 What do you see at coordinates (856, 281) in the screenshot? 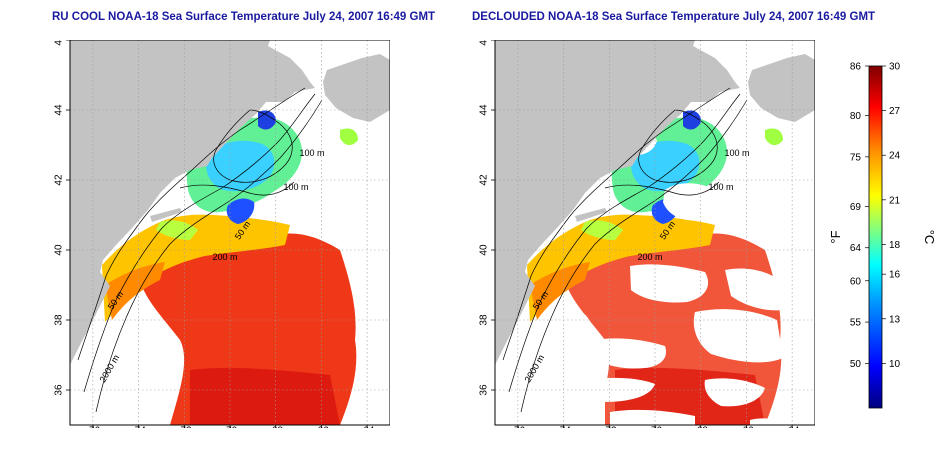
I see `colorbar-fahrenheit-tick: 60` at bounding box center [856, 281].